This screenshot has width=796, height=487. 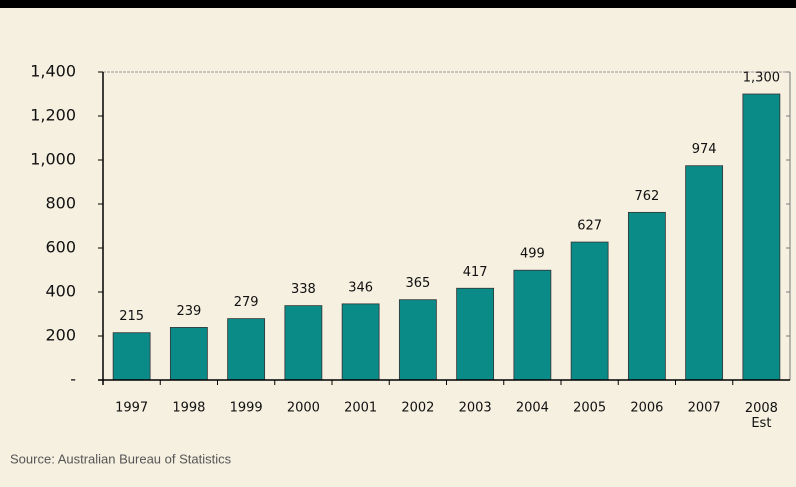 What do you see at coordinates (761, 416) in the screenshot?
I see `x-tick-label: 2008 Est` at bounding box center [761, 416].